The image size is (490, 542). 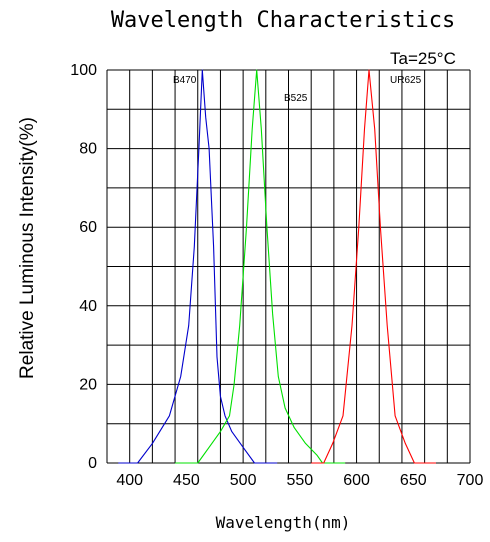 I want to click on chart-title: Wavelength Characteristics, so click(x=283, y=20).